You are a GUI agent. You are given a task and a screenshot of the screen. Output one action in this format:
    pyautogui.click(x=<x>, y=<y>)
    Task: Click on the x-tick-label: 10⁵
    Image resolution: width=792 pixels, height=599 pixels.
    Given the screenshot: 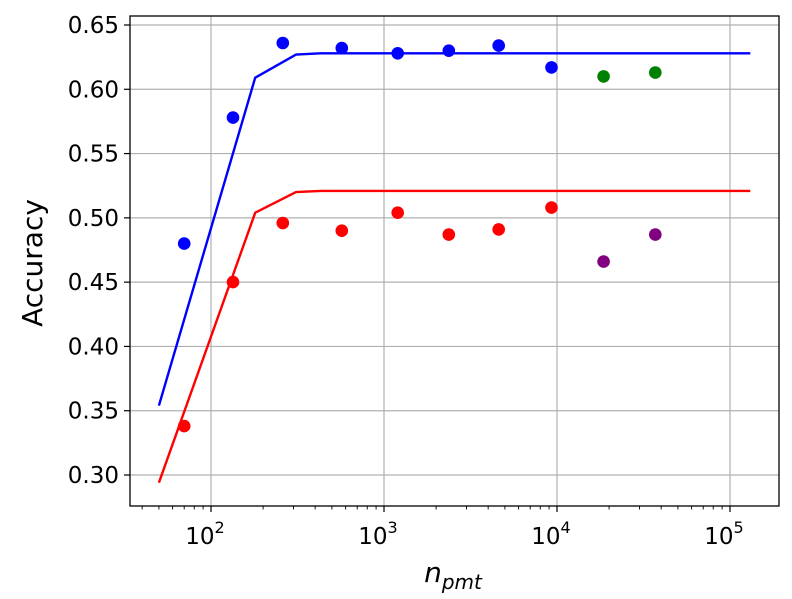 What is the action you would take?
    pyautogui.click(x=723, y=534)
    